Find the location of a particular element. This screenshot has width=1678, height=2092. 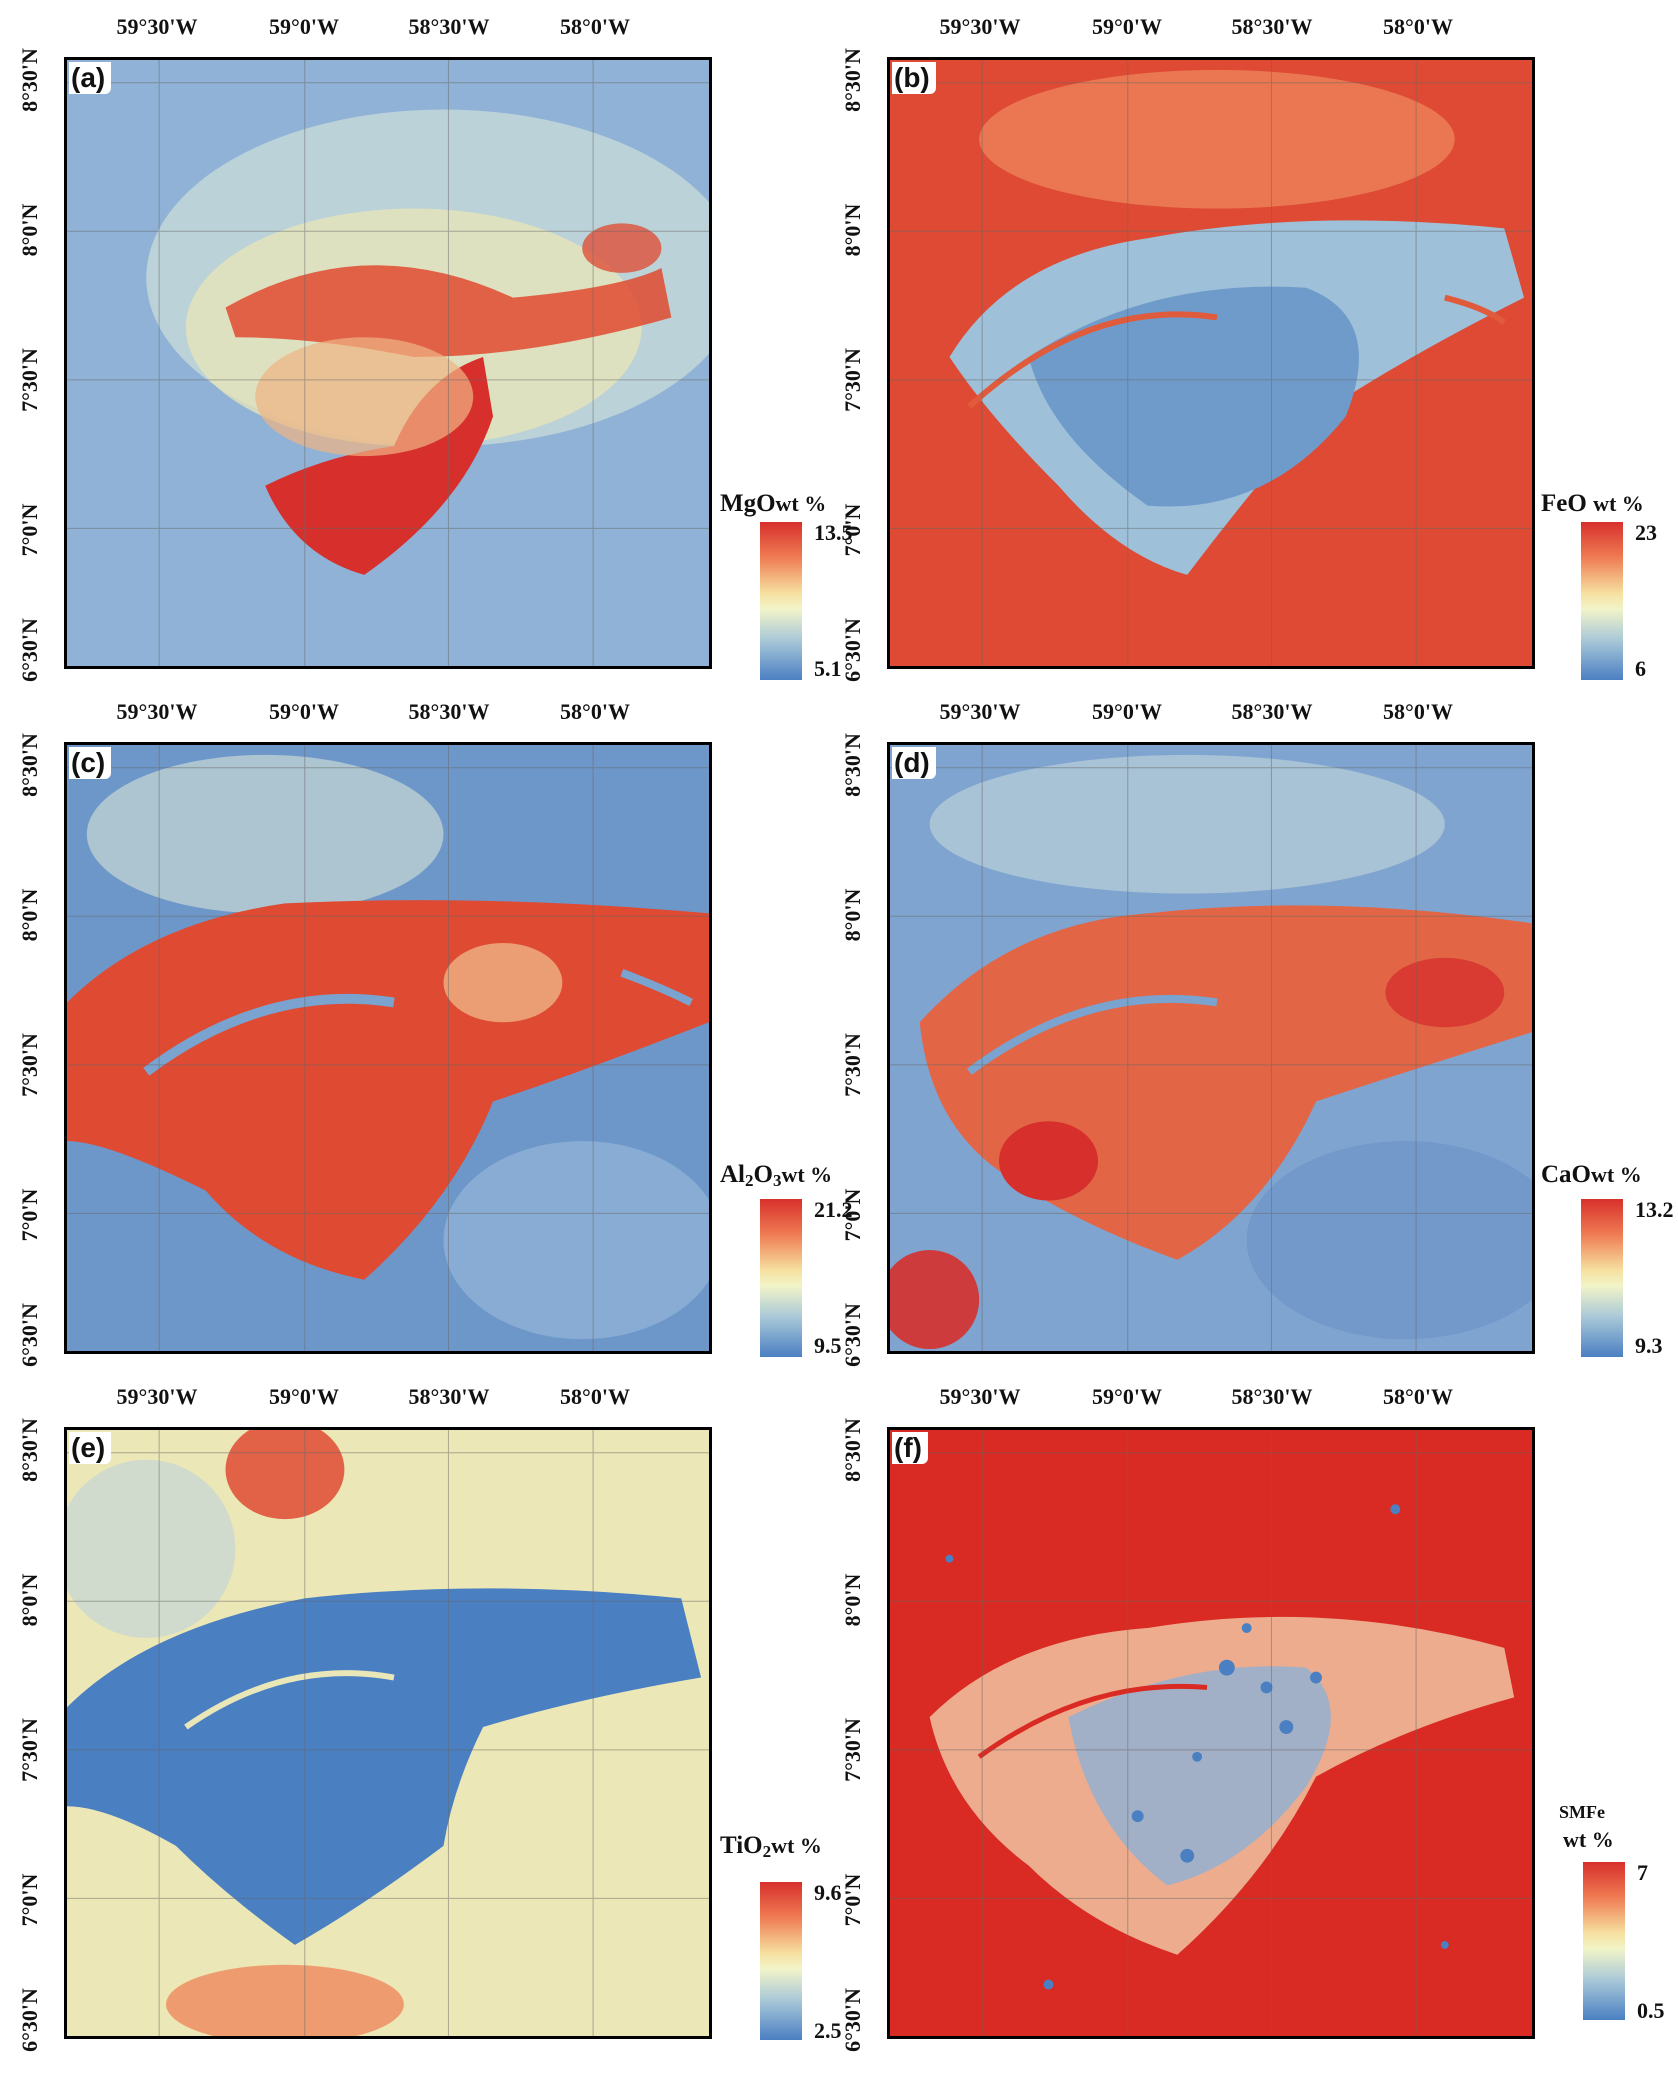

legend-min: 6 is located at coordinates (1640, 668).